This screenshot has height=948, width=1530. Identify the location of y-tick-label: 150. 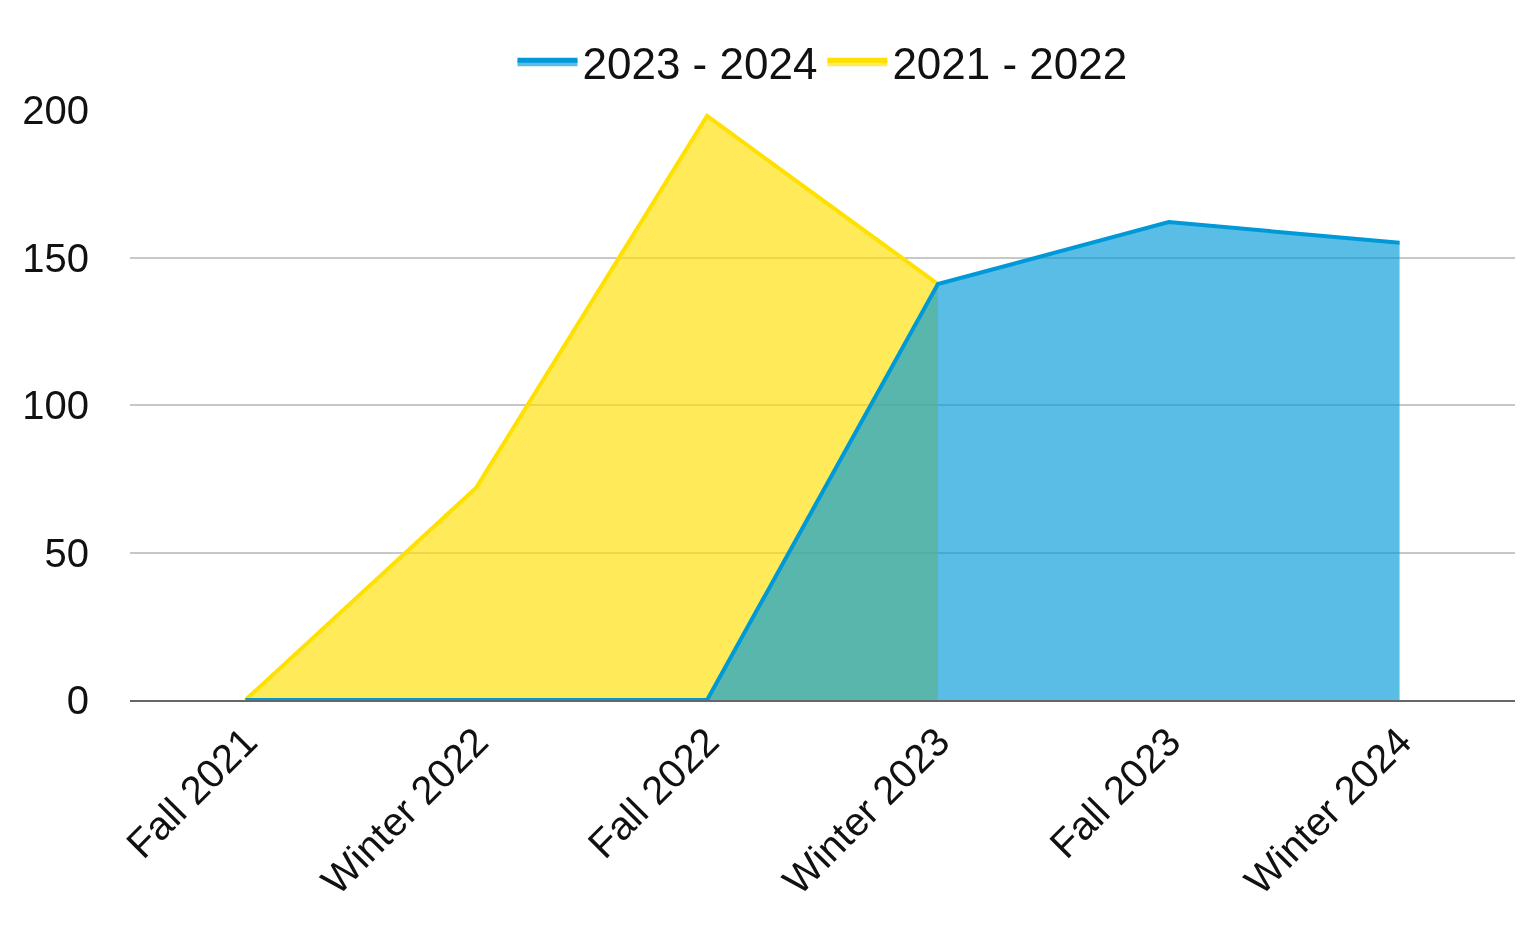
(55, 257).